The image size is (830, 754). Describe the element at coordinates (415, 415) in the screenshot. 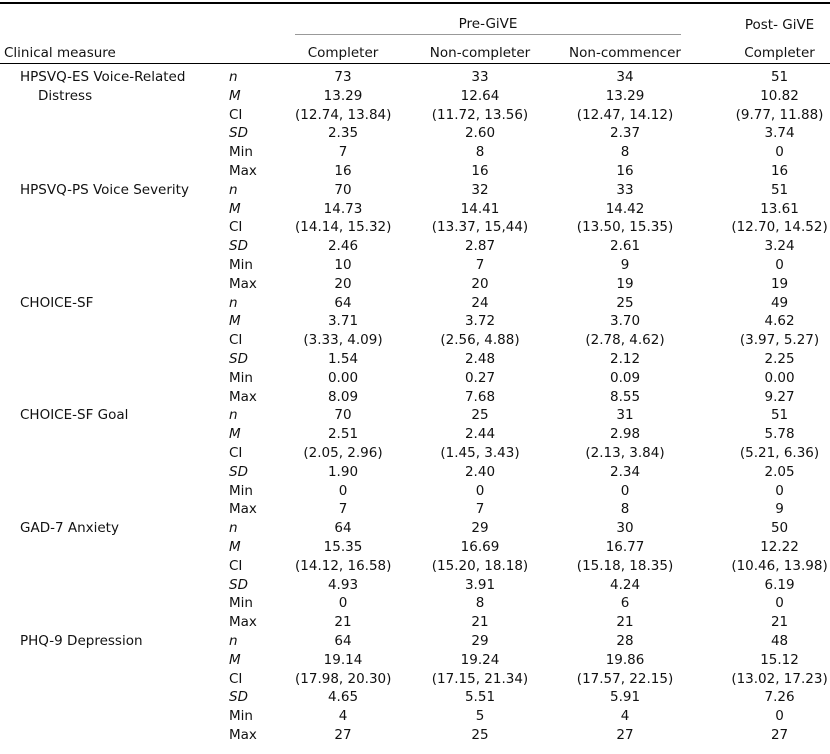

I see `table-row: CHOICE-SF Goal n 70 25 31 51` at that location.